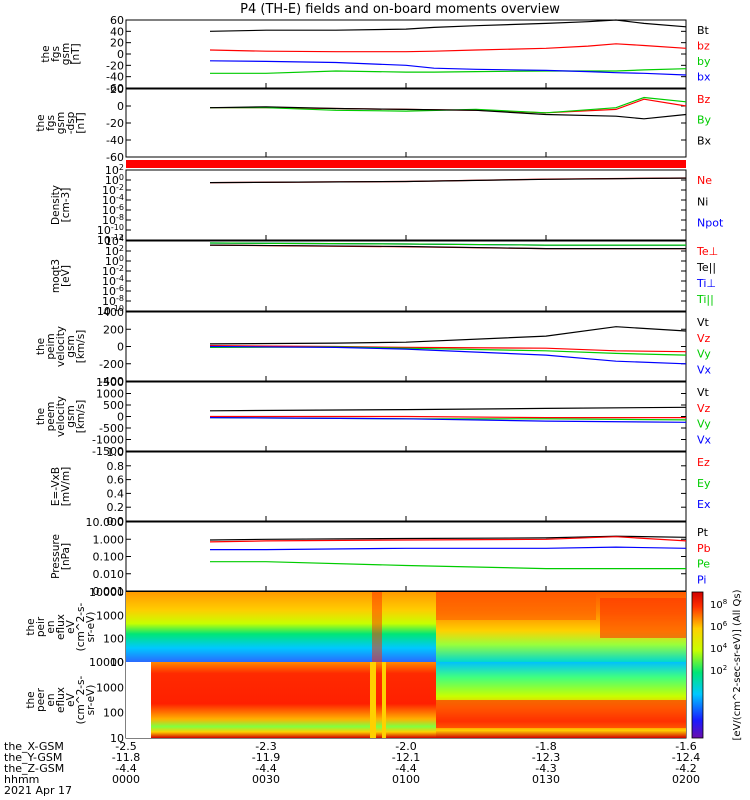 This screenshot has width=750, height=800. What do you see at coordinates (109, 591) in the screenshot?
I see `y-tick-label: 0.001` at bounding box center [109, 591].